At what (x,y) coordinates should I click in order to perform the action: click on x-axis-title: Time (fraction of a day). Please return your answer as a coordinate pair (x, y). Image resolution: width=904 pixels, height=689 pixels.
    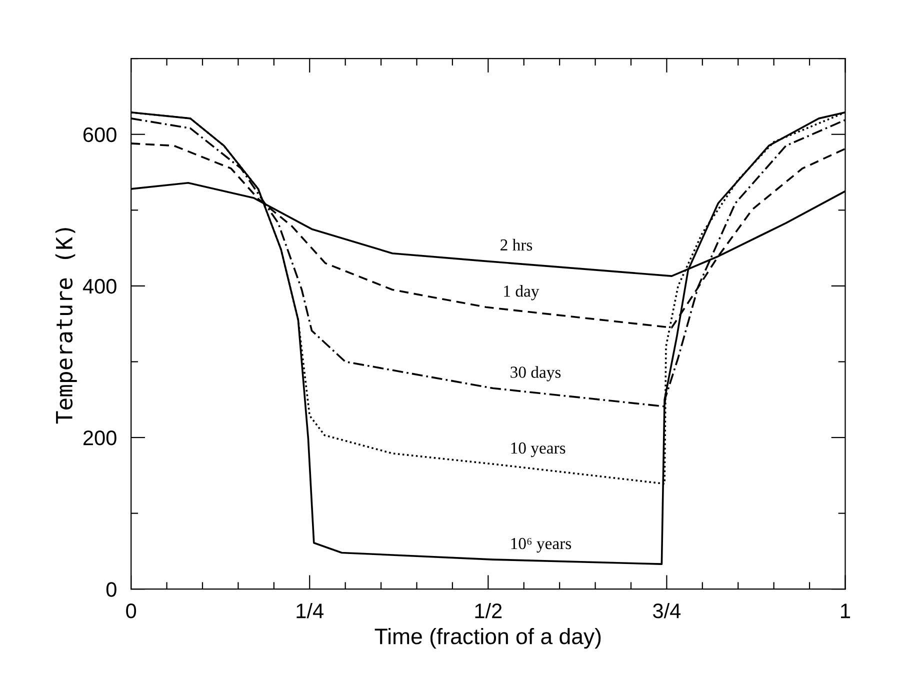
    Looking at the image, I should click on (487, 638).